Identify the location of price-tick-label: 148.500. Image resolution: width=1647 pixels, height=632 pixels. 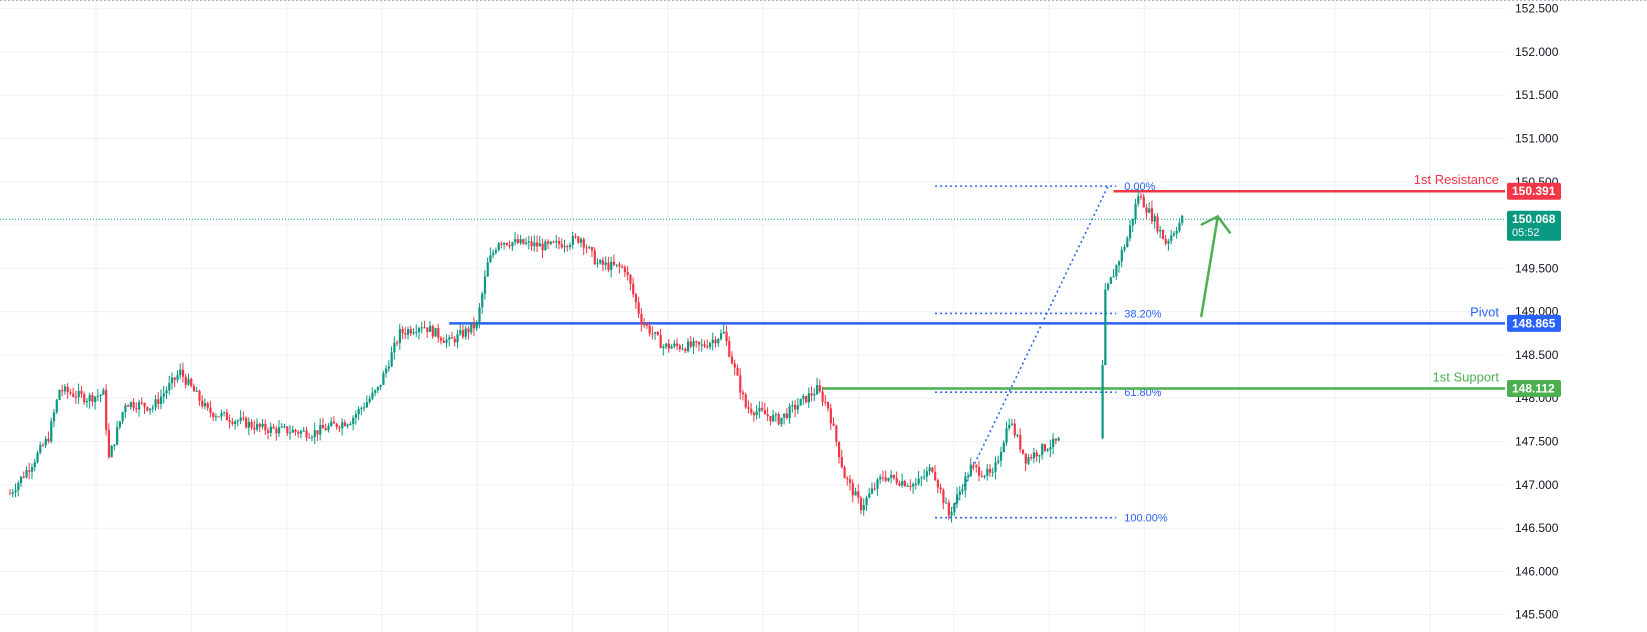
(1537, 355).